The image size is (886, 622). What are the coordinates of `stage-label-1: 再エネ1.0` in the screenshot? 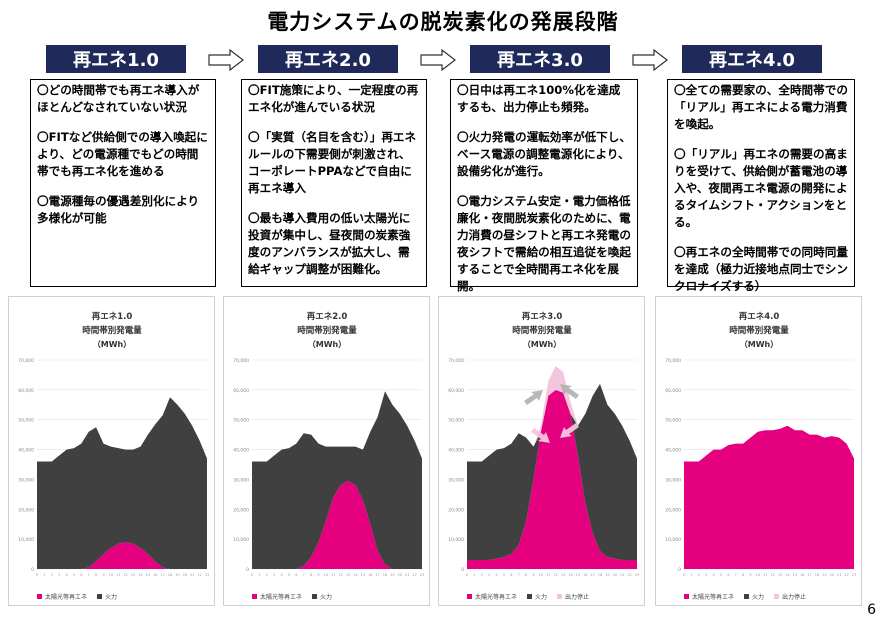 It's located at (116, 59).